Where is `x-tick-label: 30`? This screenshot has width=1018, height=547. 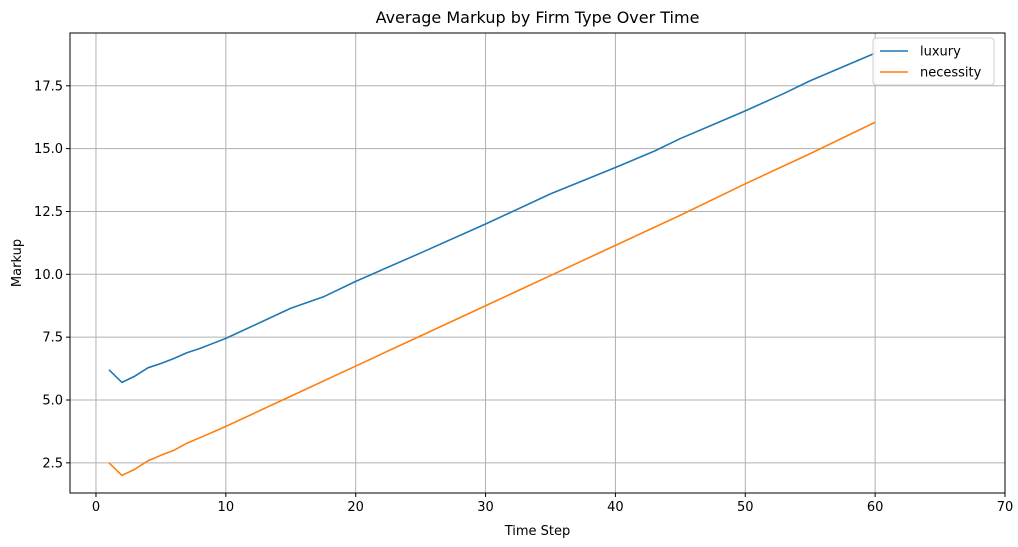
x-tick-label: 30 is located at coordinates (485, 507).